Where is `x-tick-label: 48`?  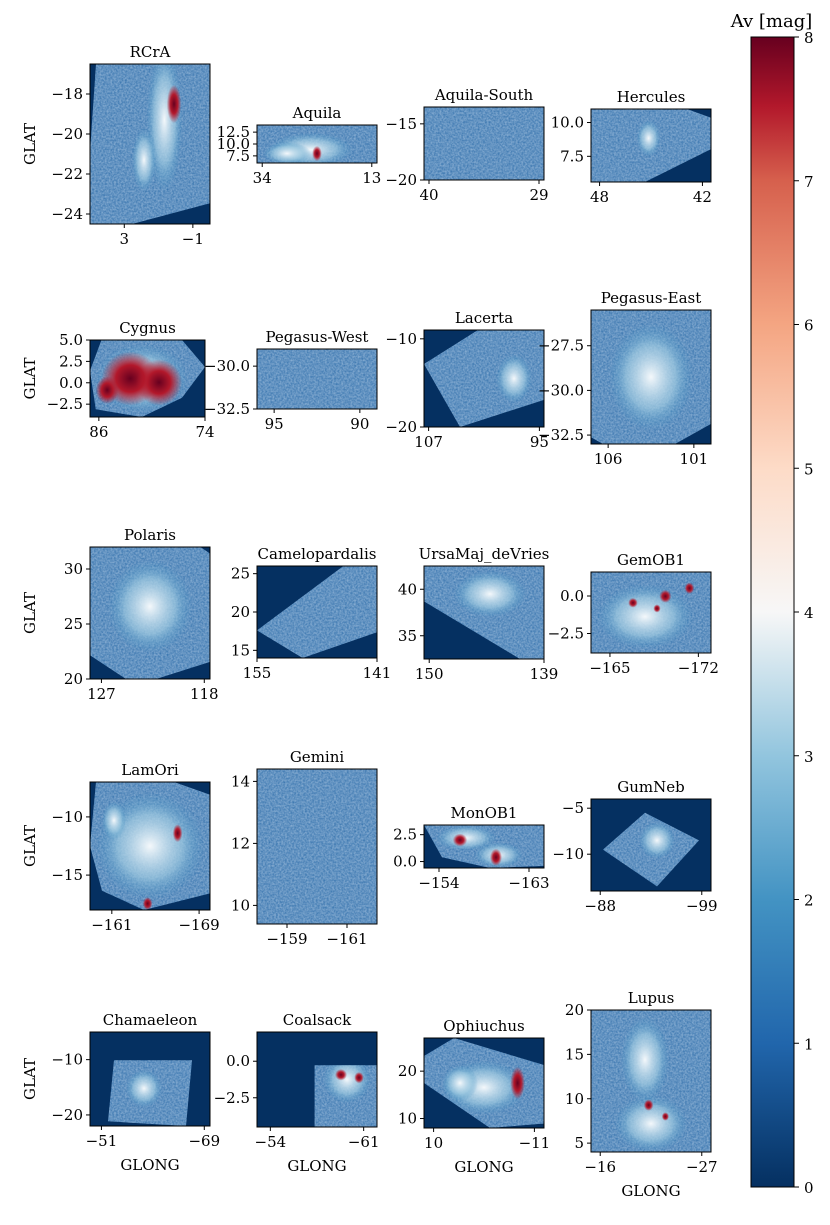 x-tick-label: 48 is located at coordinates (599, 197).